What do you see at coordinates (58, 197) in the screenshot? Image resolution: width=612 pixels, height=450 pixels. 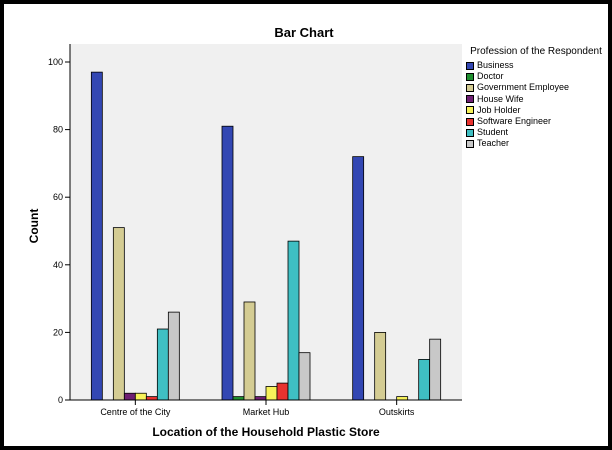 I see `y-tick-label: 60` at bounding box center [58, 197].